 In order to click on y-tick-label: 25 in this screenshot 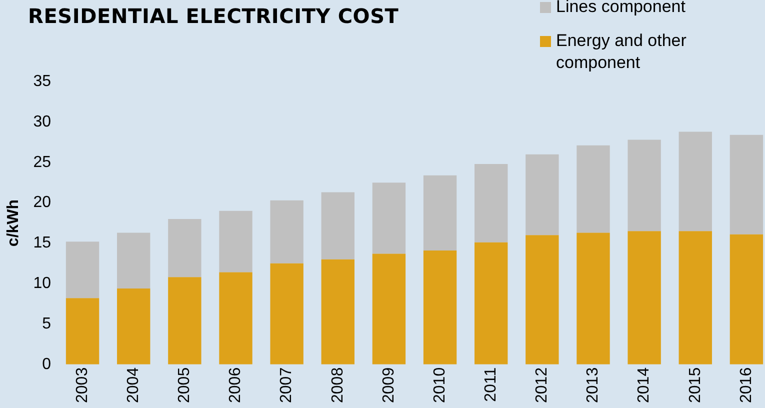, I will do `click(42, 162)`.